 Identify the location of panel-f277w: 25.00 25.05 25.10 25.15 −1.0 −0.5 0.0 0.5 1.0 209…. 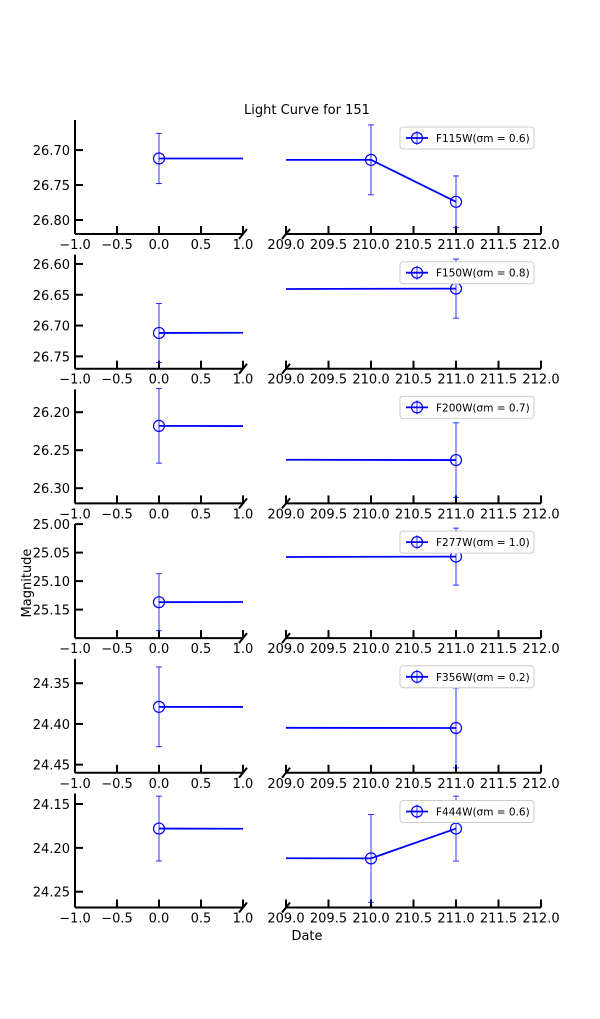
(296, 587).